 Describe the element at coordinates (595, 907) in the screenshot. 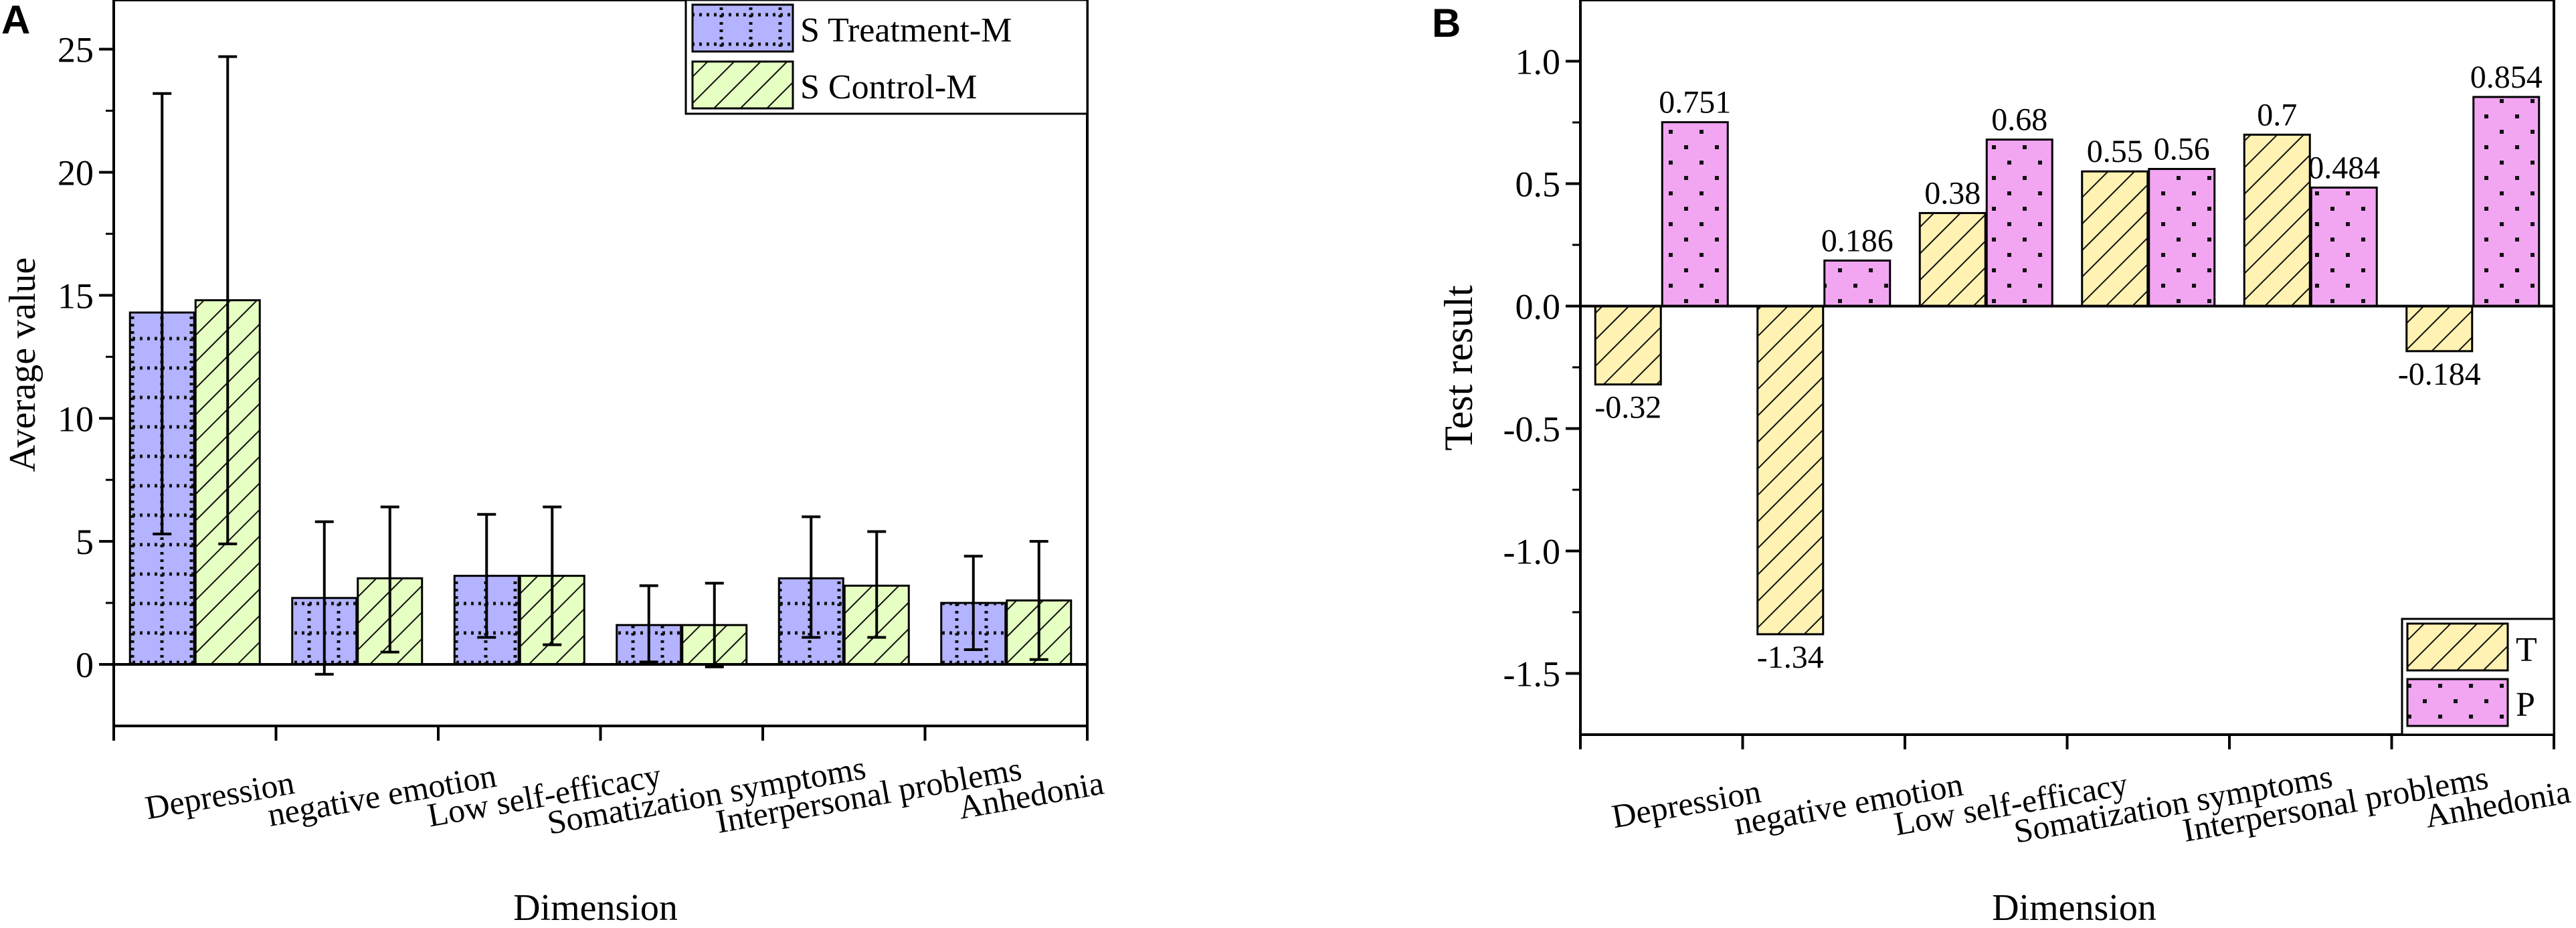

I see `x-axis-label-a: Dimension` at that location.